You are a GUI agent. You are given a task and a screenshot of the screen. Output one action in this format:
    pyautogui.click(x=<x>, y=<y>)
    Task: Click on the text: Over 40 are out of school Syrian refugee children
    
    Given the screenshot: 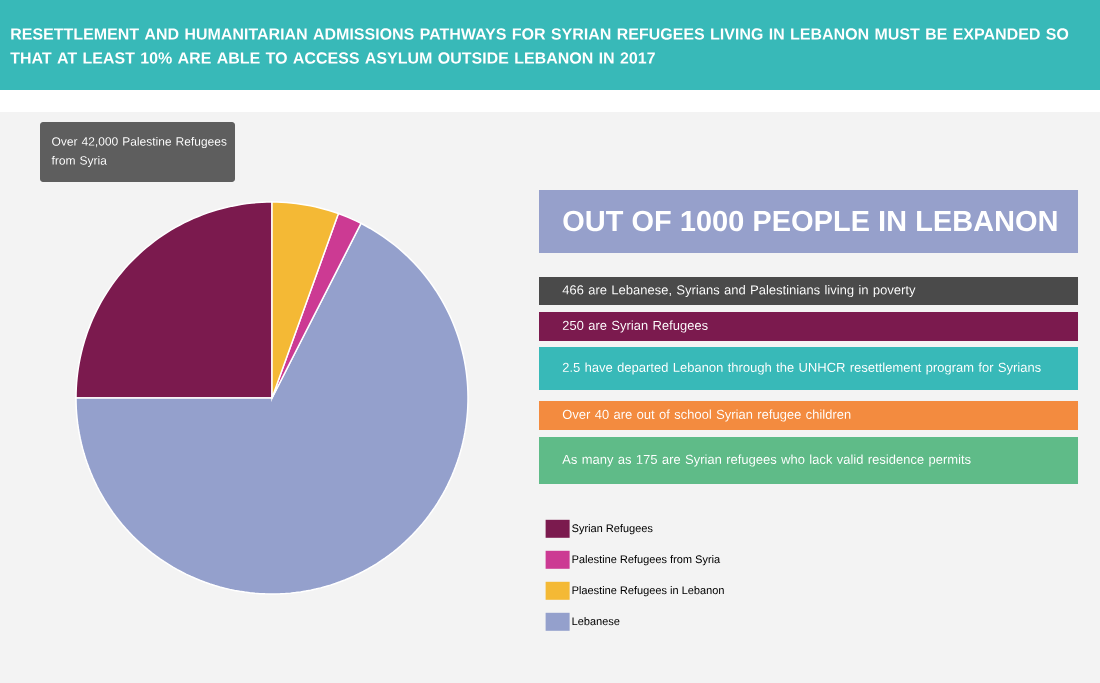 What is the action you would take?
    pyautogui.click(x=706, y=415)
    